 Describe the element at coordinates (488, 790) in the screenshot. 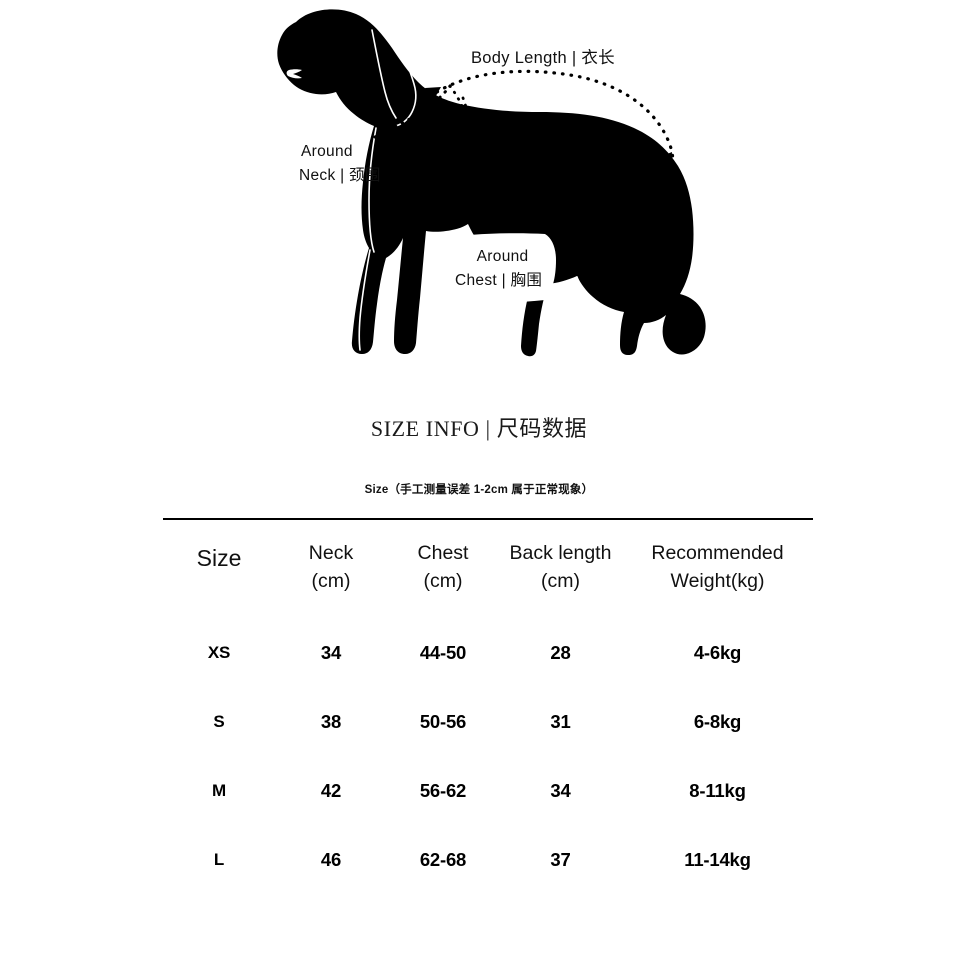

I see `table-row: M 42 56-62 34 8-11kg` at that location.